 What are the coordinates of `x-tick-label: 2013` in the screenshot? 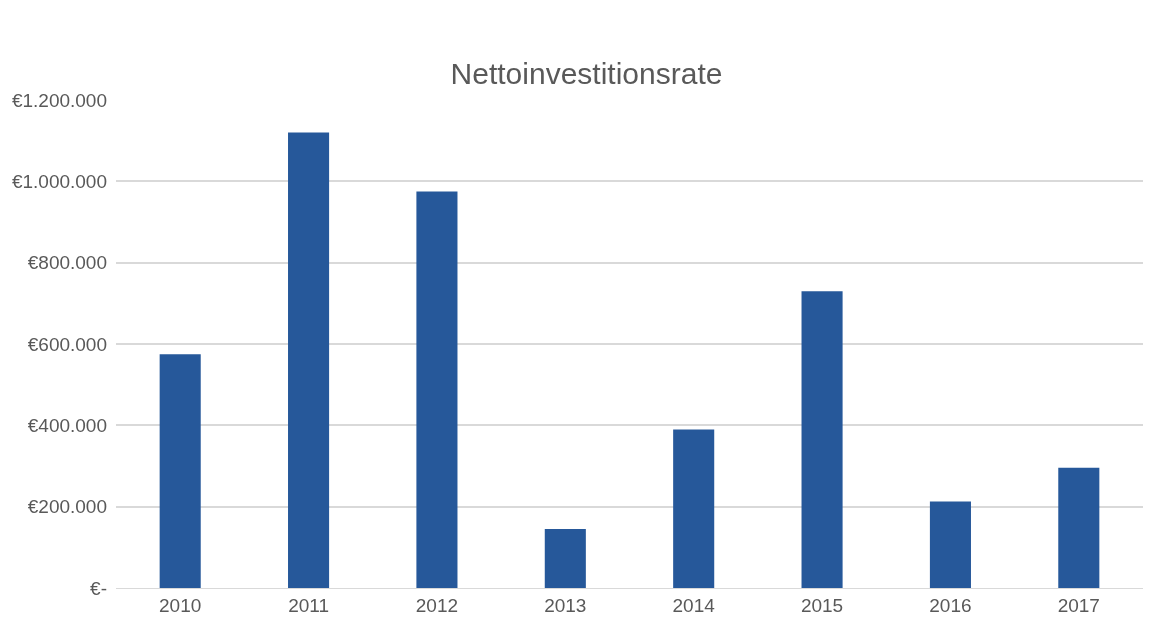 It's located at (565, 605).